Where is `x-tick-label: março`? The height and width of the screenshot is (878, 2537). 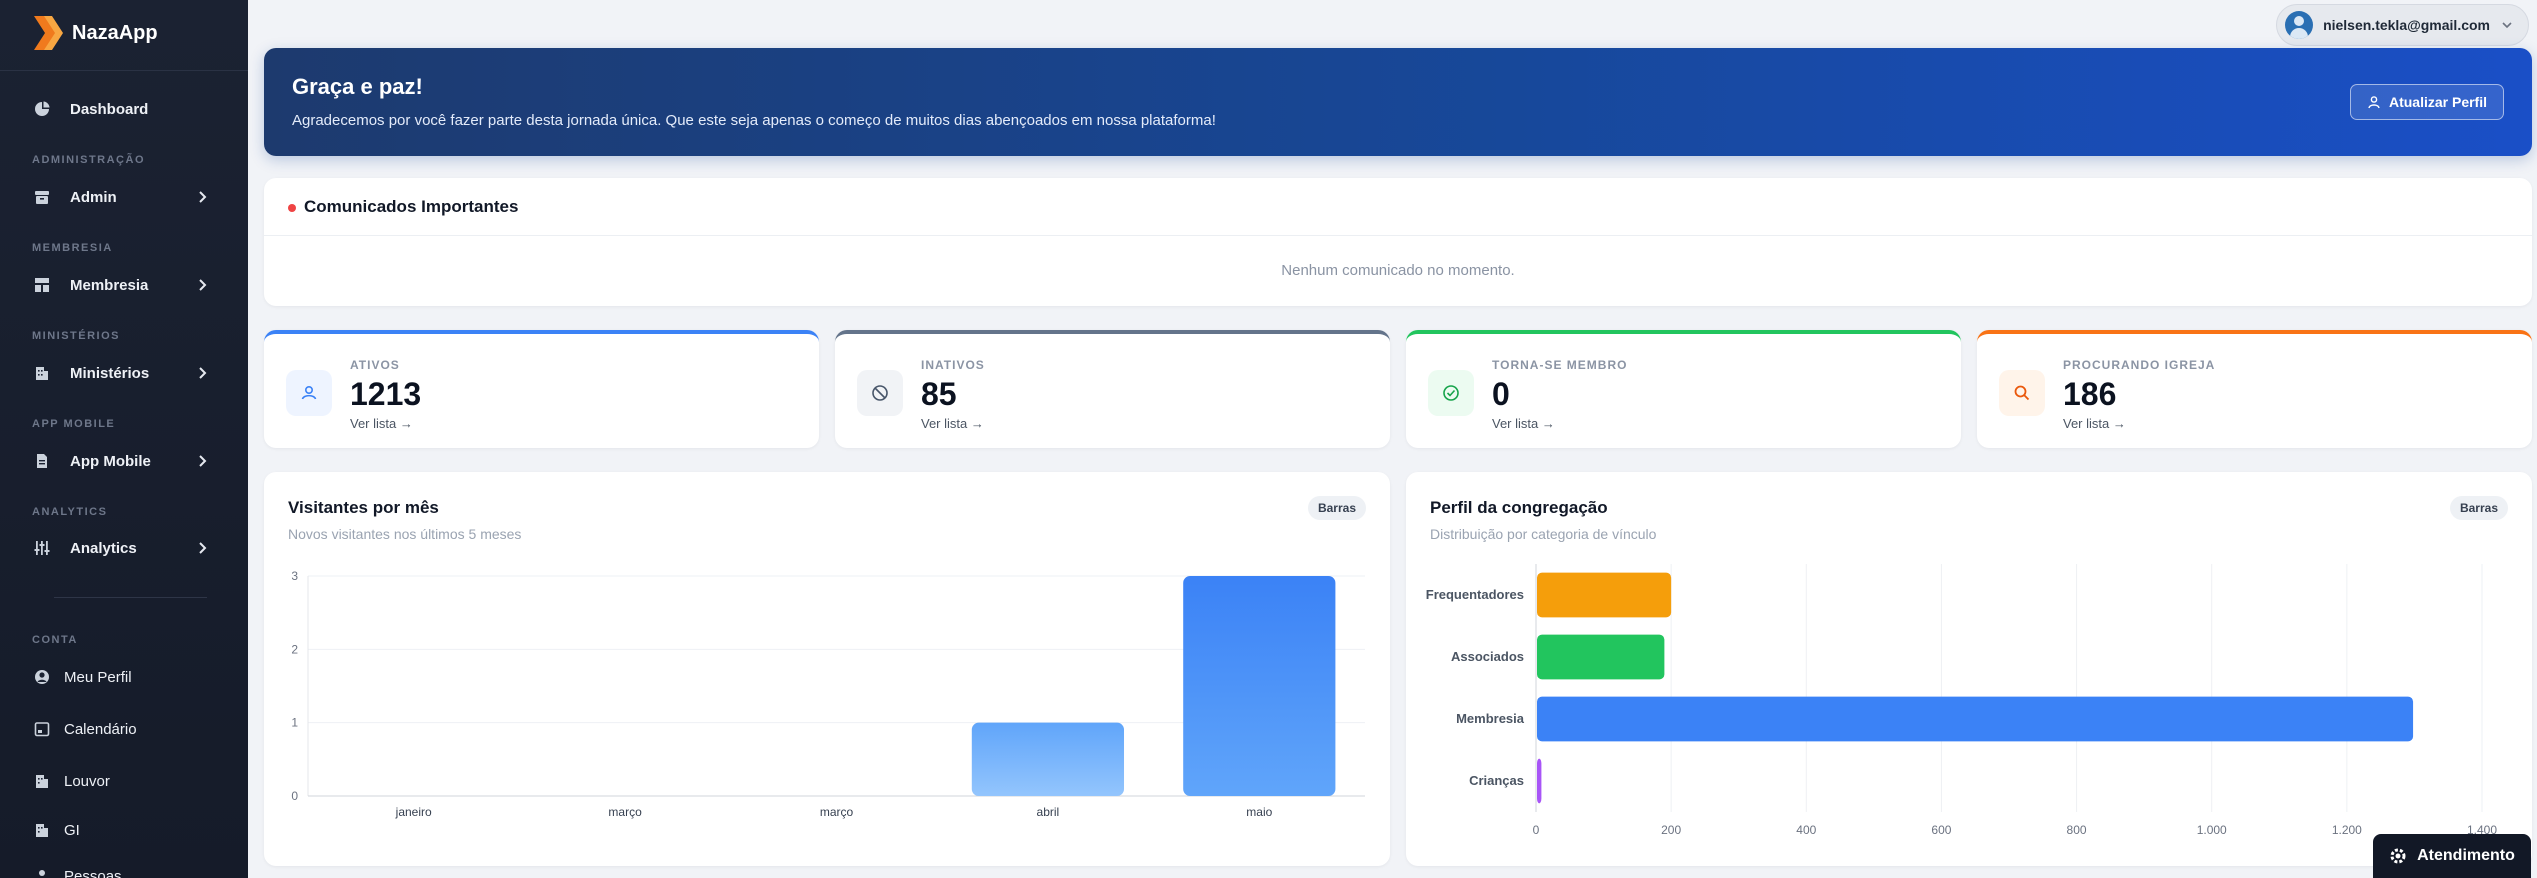
x-tick-label: março is located at coordinates (625, 812).